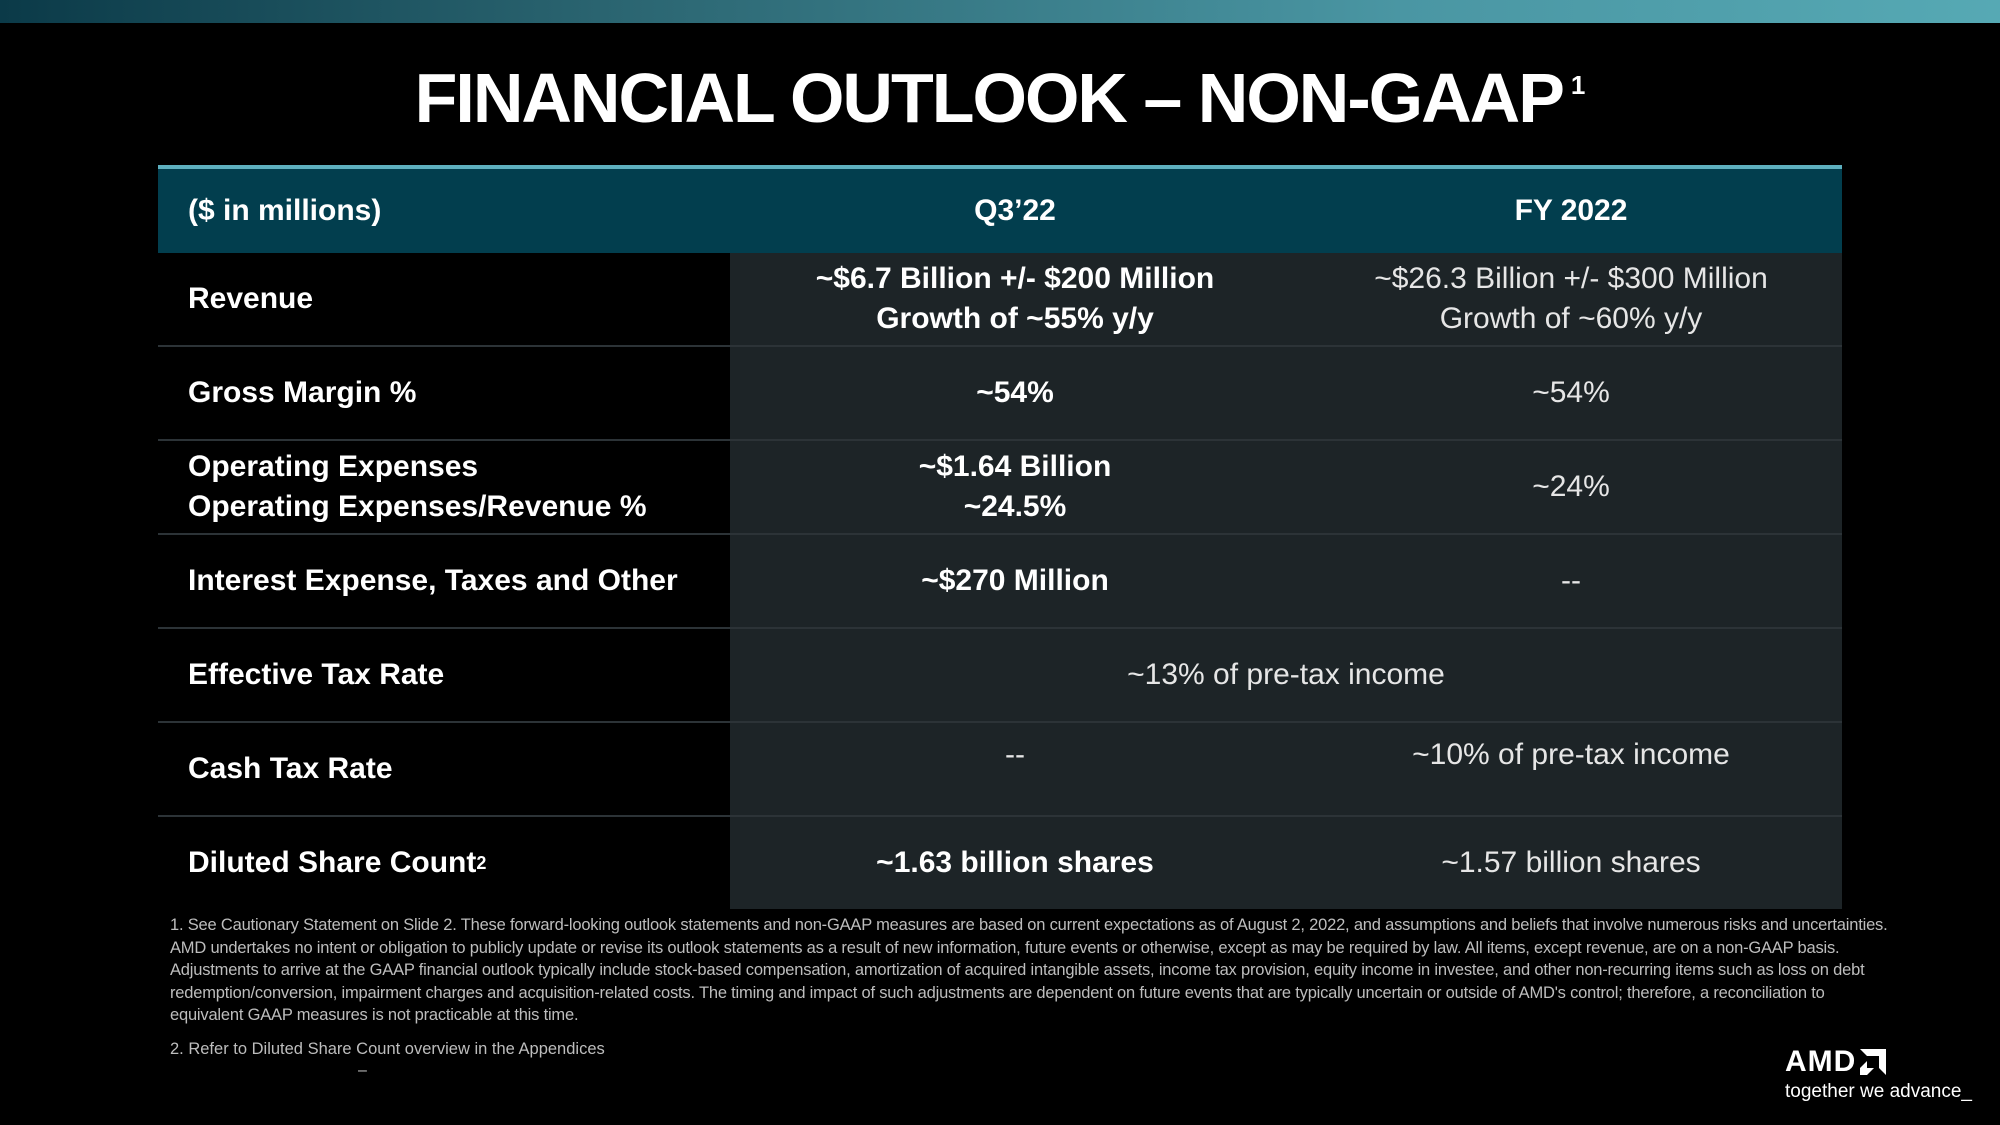  I want to click on amd-arrow-icon, so click(1873, 1062).